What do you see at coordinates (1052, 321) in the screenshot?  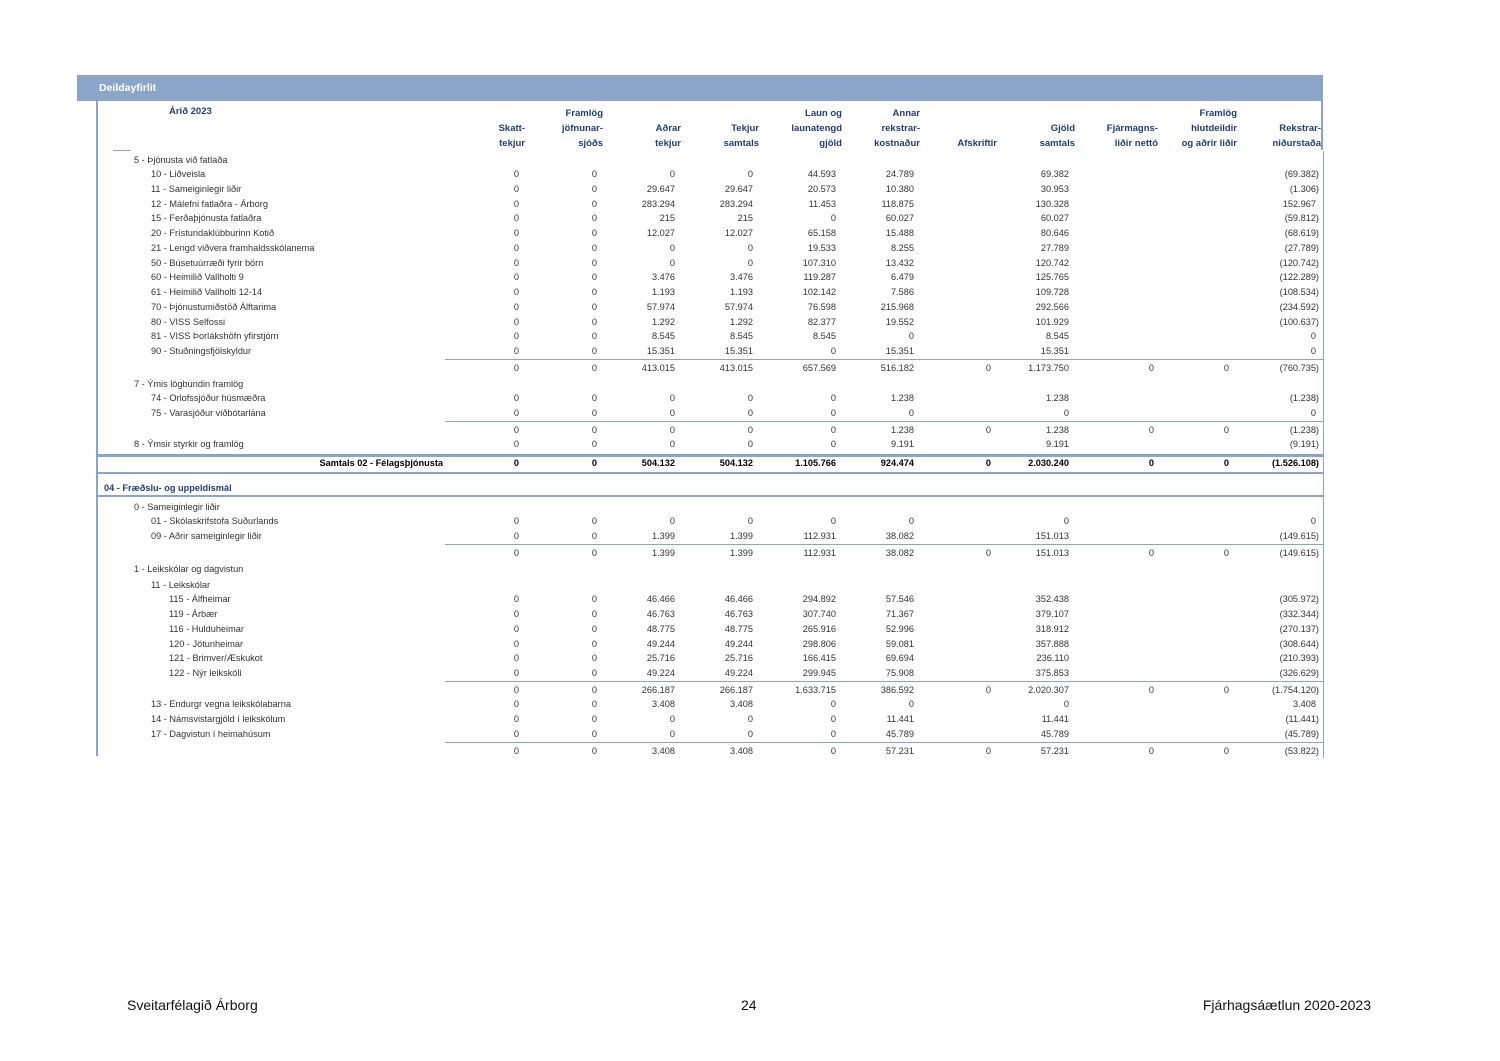 I see `cell-value: 101.929` at bounding box center [1052, 321].